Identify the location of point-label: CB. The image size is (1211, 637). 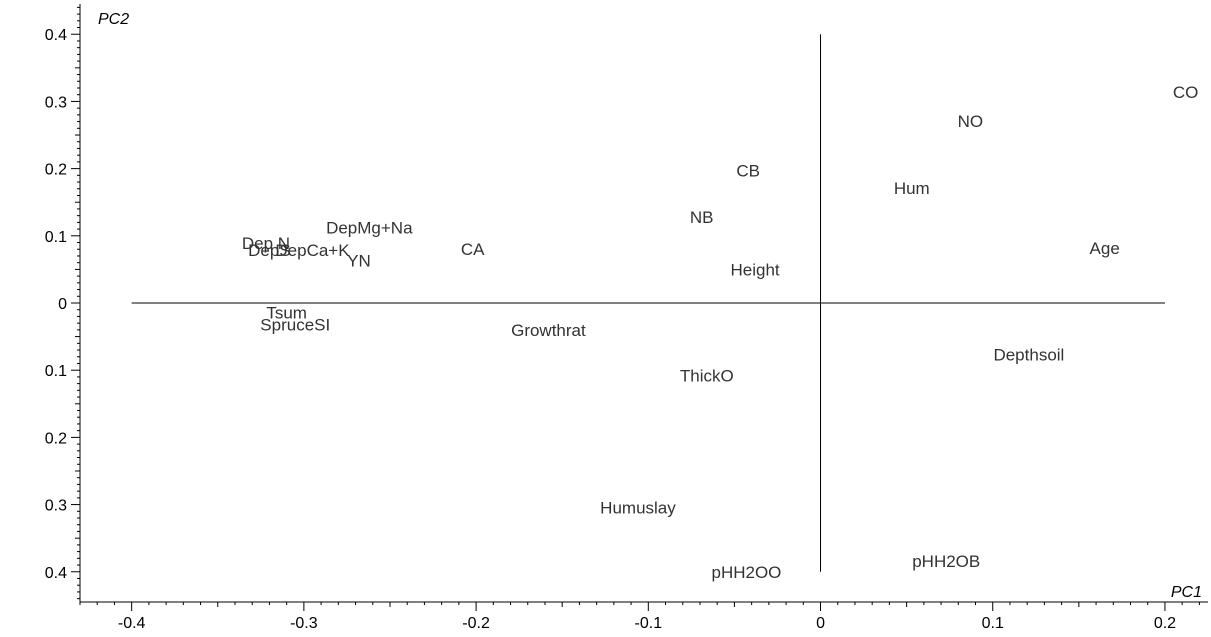
(748, 171).